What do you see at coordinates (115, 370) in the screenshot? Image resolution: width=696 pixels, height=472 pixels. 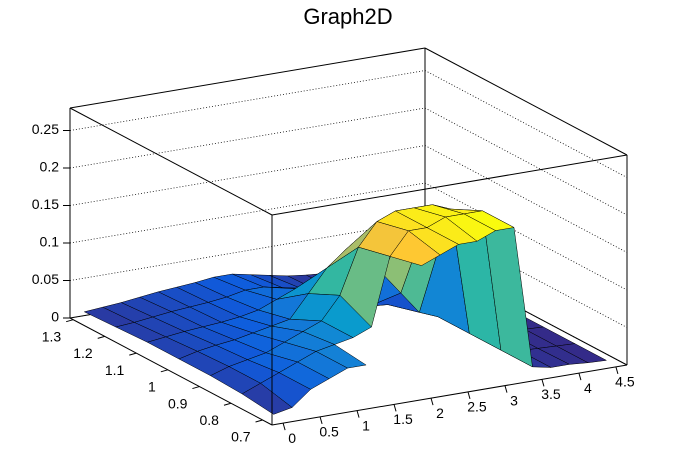 I see `y-tick-label: 1.1` at bounding box center [115, 370].